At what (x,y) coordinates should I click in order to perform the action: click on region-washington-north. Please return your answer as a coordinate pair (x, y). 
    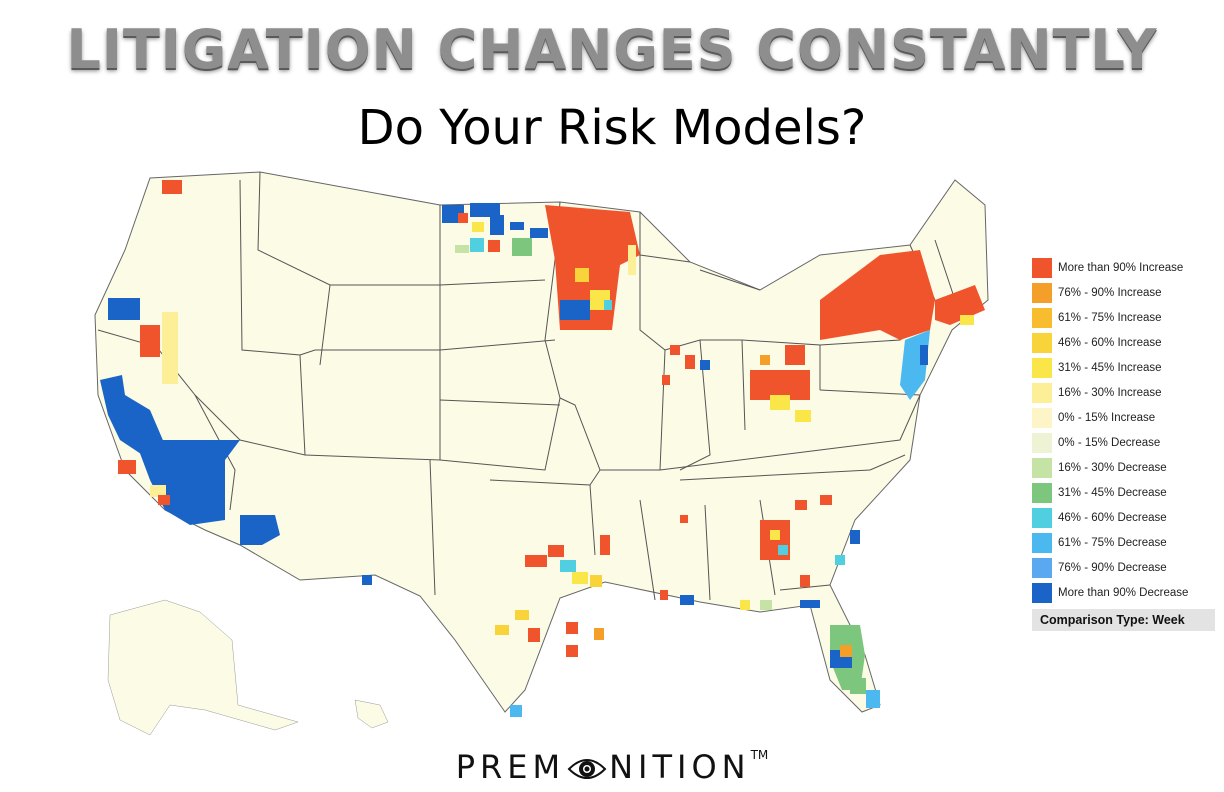
    Looking at the image, I should click on (172, 187).